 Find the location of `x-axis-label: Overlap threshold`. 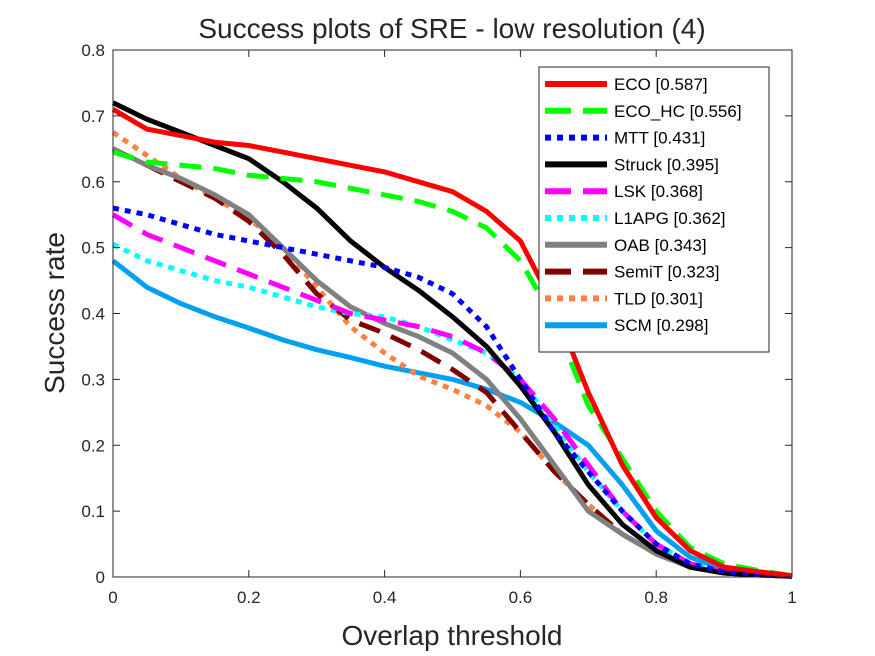

x-axis-label: Overlap threshold is located at coordinates (451, 635).